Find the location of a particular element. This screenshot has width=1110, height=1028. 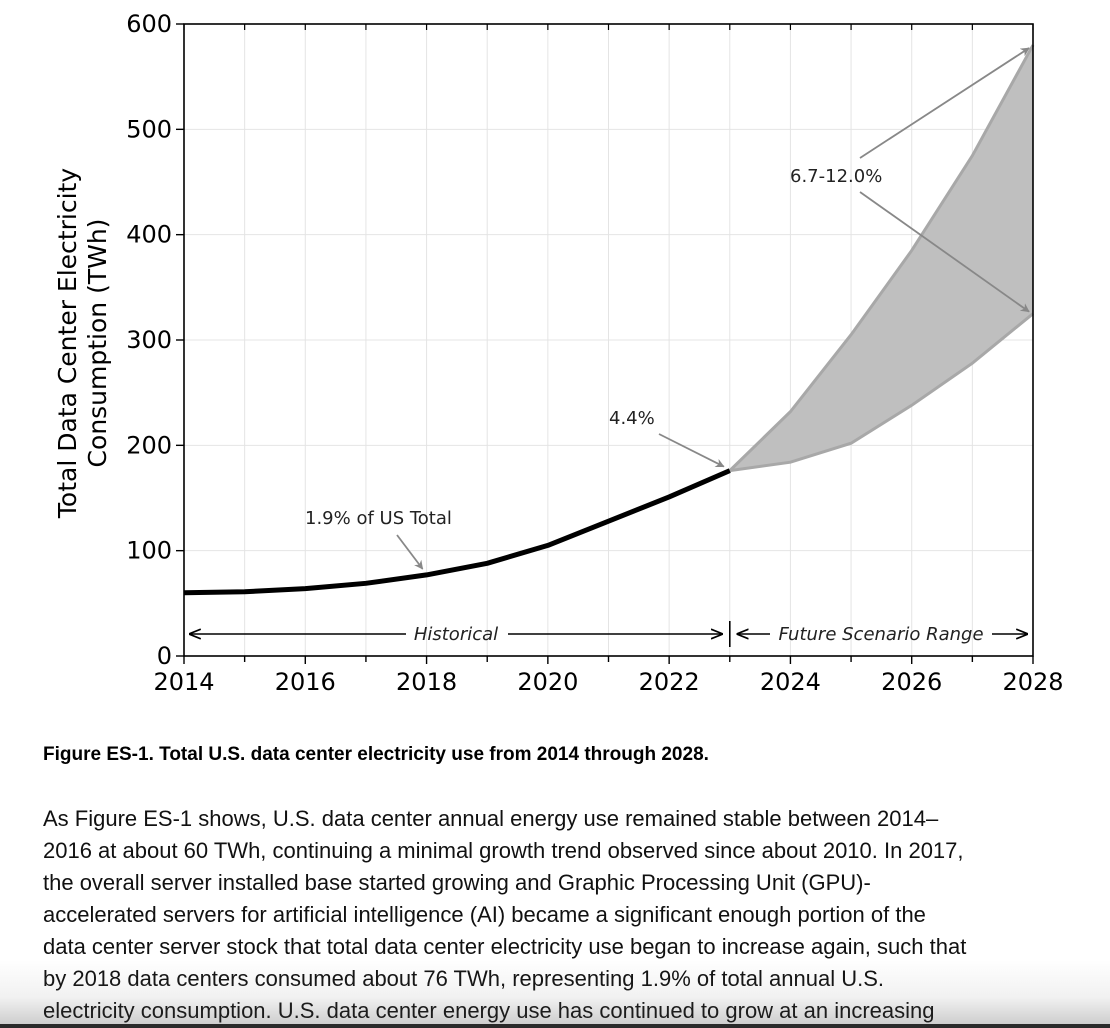

y-tick-label: 0 is located at coordinates (164, 656).